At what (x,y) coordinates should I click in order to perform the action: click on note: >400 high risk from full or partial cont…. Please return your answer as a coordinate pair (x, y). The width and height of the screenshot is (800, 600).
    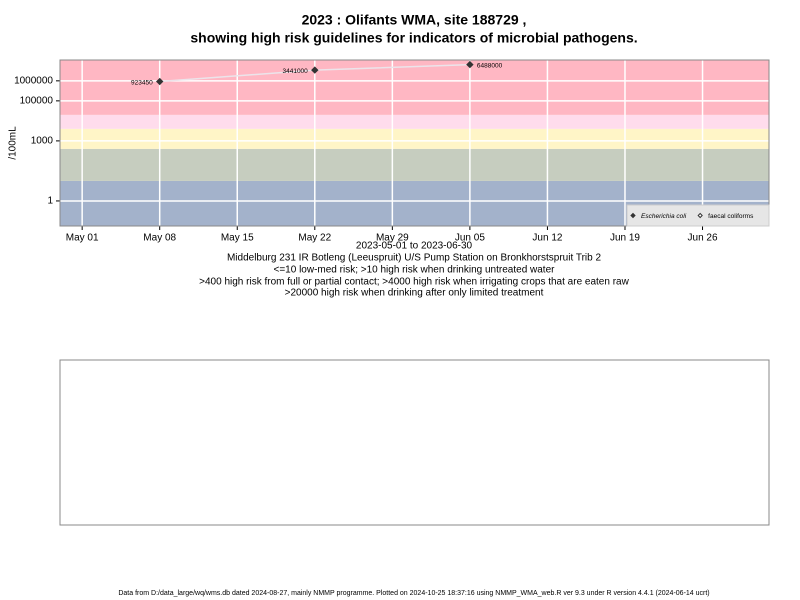
    Looking at the image, I should click on (414, 282).